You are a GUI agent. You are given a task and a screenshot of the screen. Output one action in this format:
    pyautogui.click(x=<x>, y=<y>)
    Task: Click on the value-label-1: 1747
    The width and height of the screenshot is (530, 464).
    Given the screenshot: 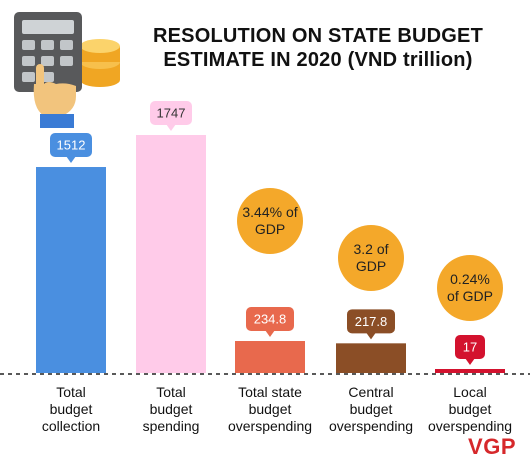 What is the action you would take?
    pyautogui.click(x=171, y=113)
    